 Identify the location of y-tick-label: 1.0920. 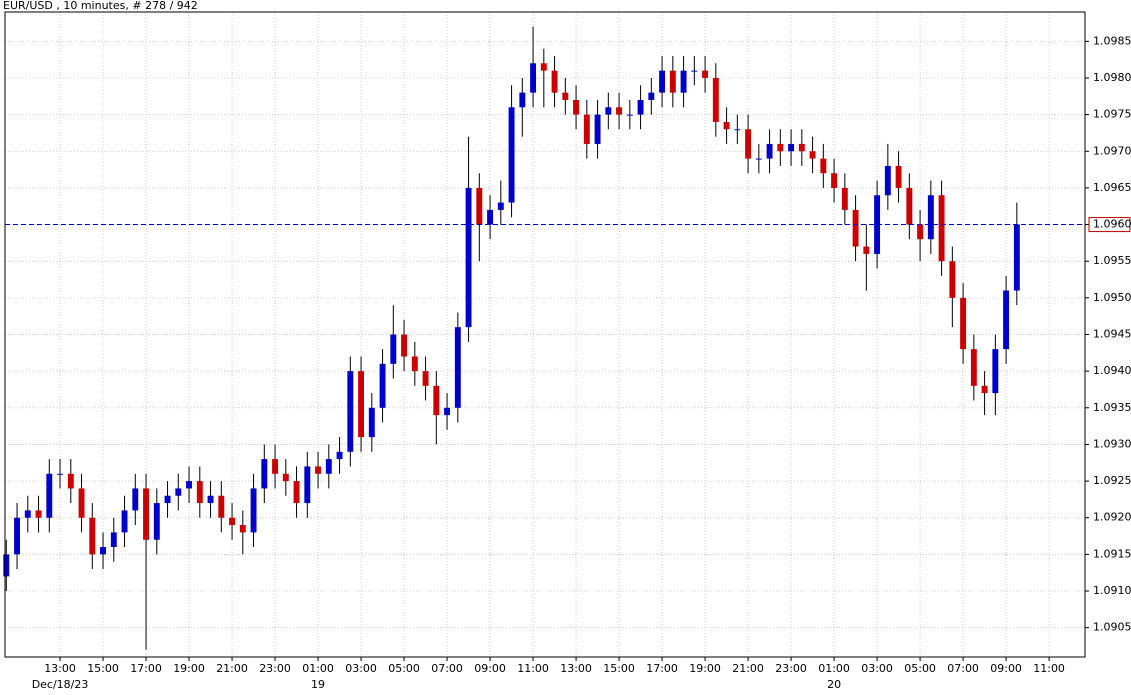
(1112, 517).